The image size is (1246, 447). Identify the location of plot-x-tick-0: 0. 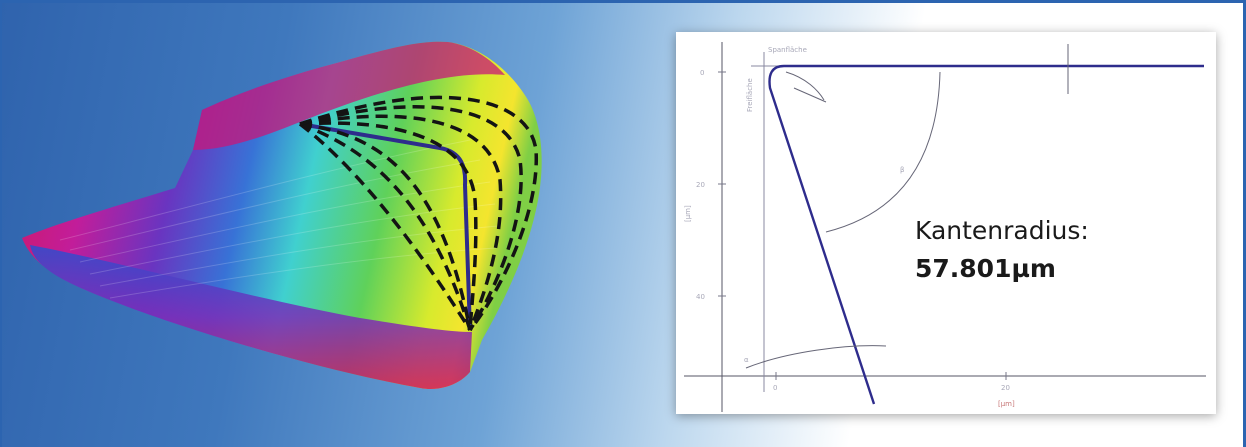
(775, 388).